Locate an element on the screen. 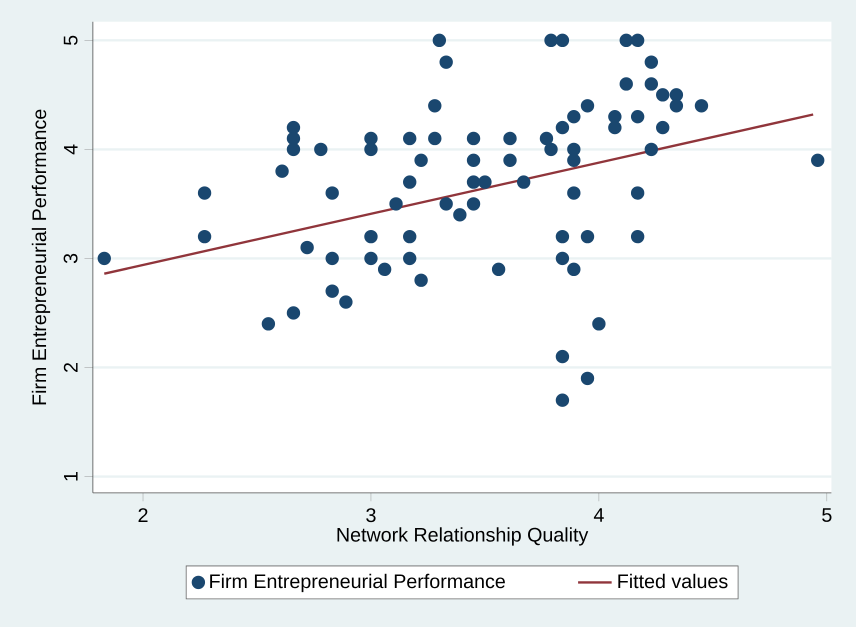 The image size is (856, 627). legend-label: Firm Entrepreneurial Performance is located at coordinates (357, 583).